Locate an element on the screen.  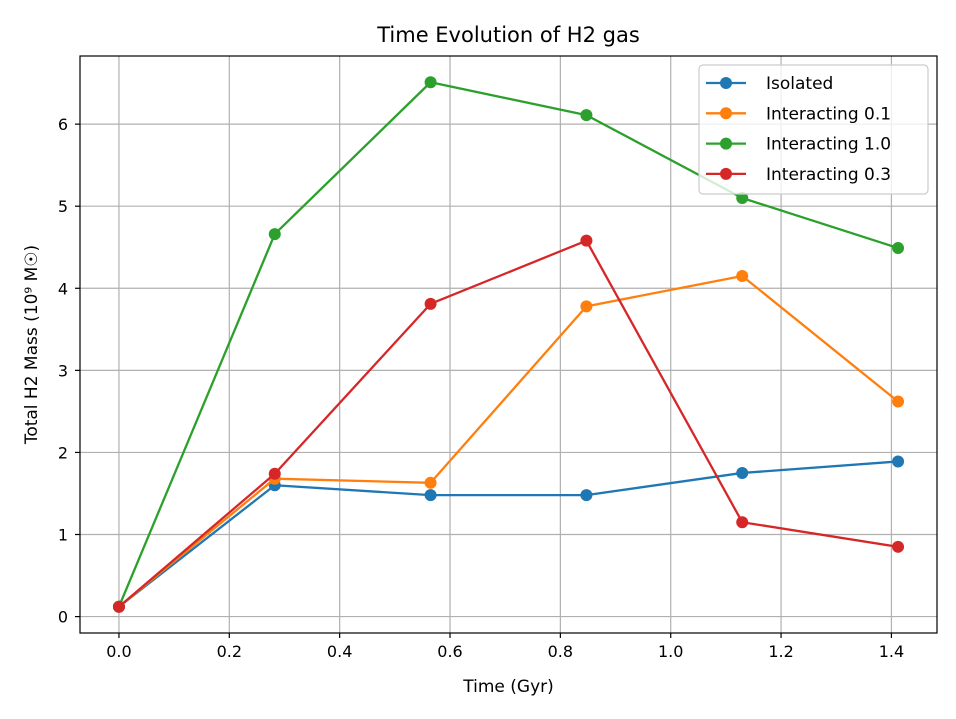
x-tick-label: 0.2 is located at coordinates (229, 651).